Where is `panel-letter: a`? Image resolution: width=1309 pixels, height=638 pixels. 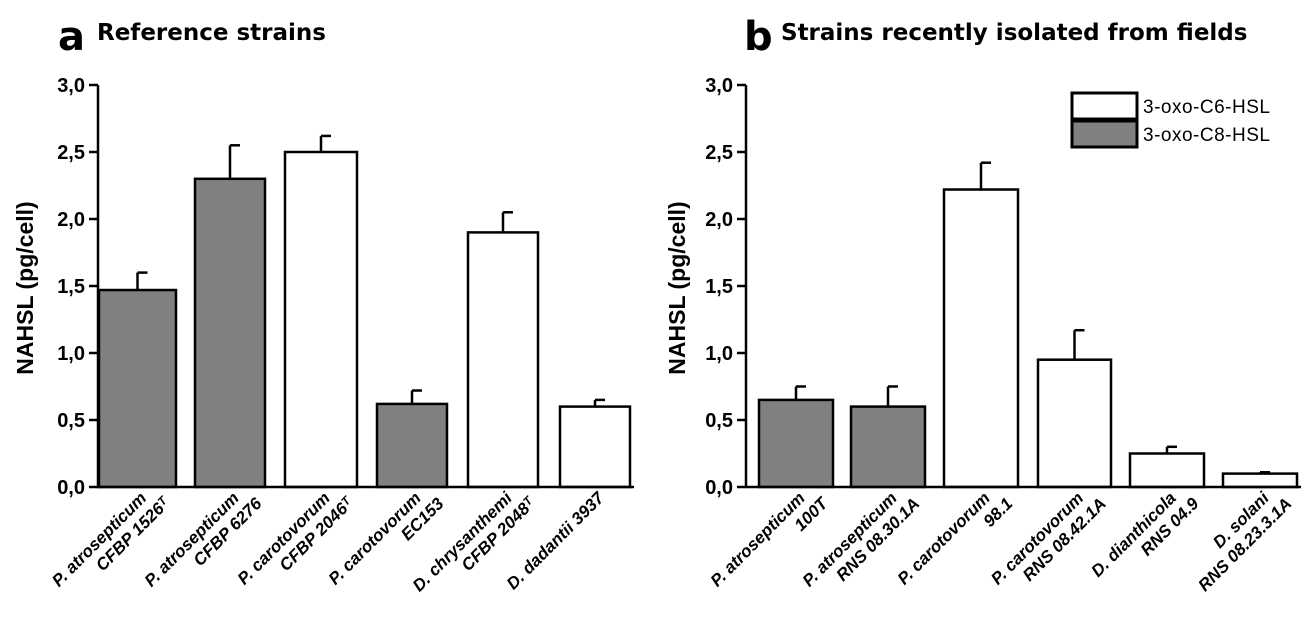 panel-letter: a is located at coordinates (71, 37).